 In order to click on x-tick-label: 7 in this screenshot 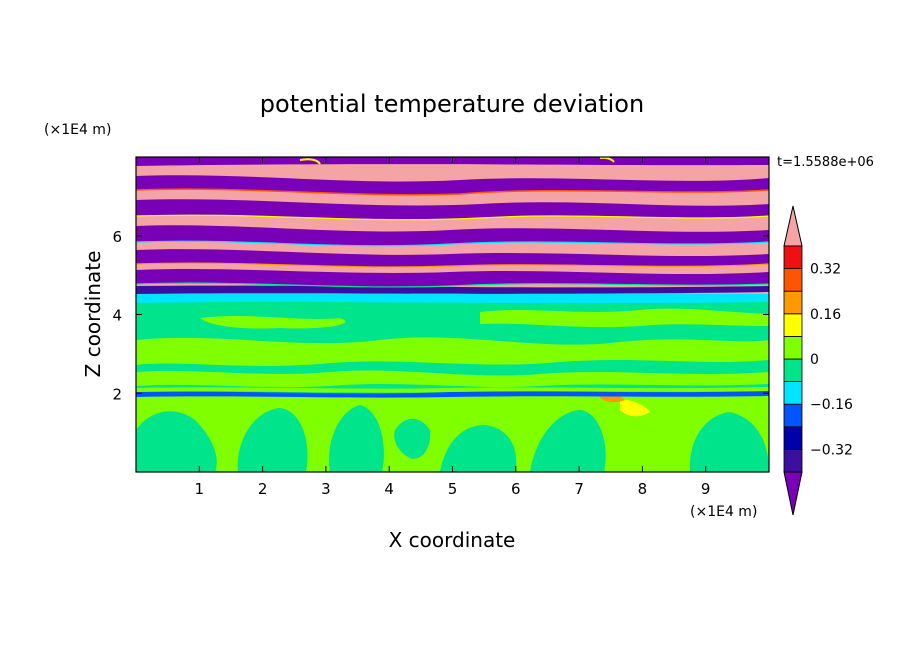, I will do `click(579, 489)`.